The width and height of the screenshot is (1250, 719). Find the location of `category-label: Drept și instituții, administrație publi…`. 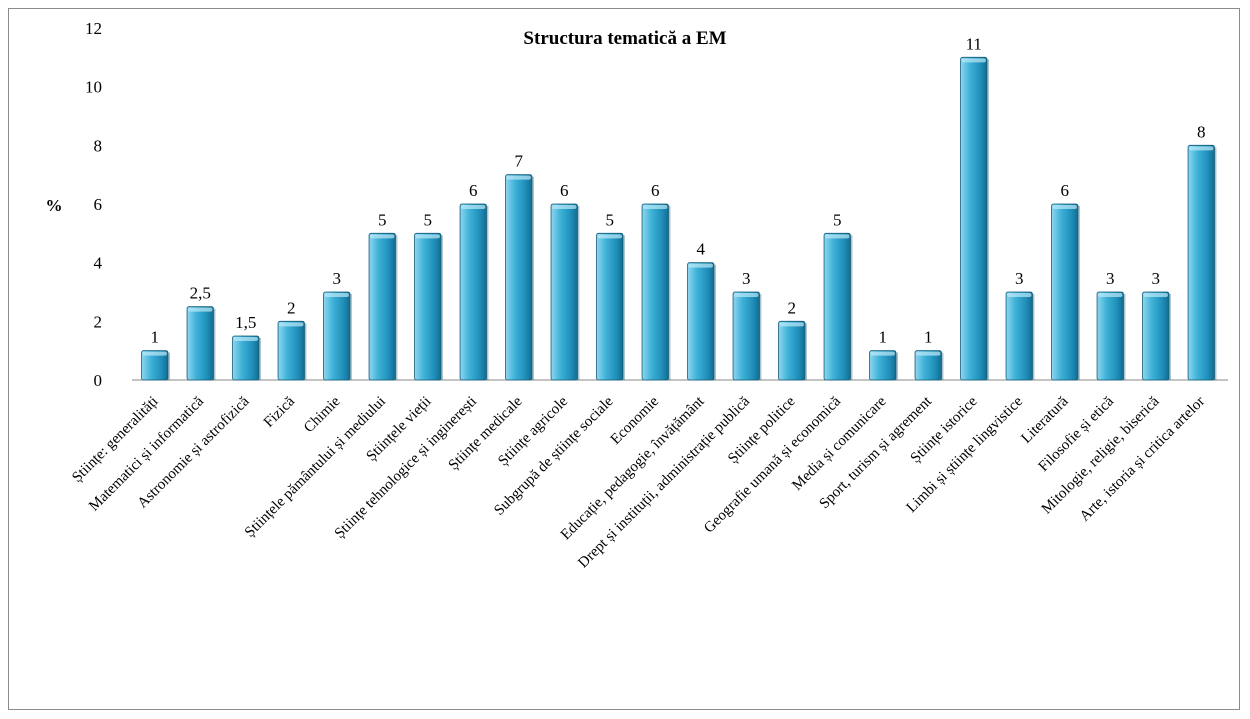

category-label: Drept și instituții, administrație publi… is located at coordinates (664, 482).